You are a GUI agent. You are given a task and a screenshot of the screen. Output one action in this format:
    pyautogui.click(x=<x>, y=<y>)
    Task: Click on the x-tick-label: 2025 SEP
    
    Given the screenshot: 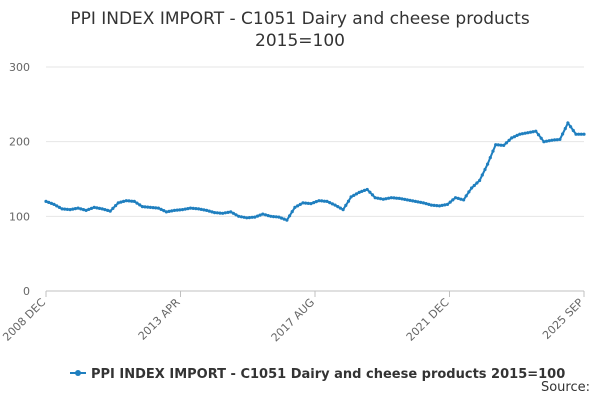 What is the action you would take?
    pyautogui.click(x=563, y=319)
    